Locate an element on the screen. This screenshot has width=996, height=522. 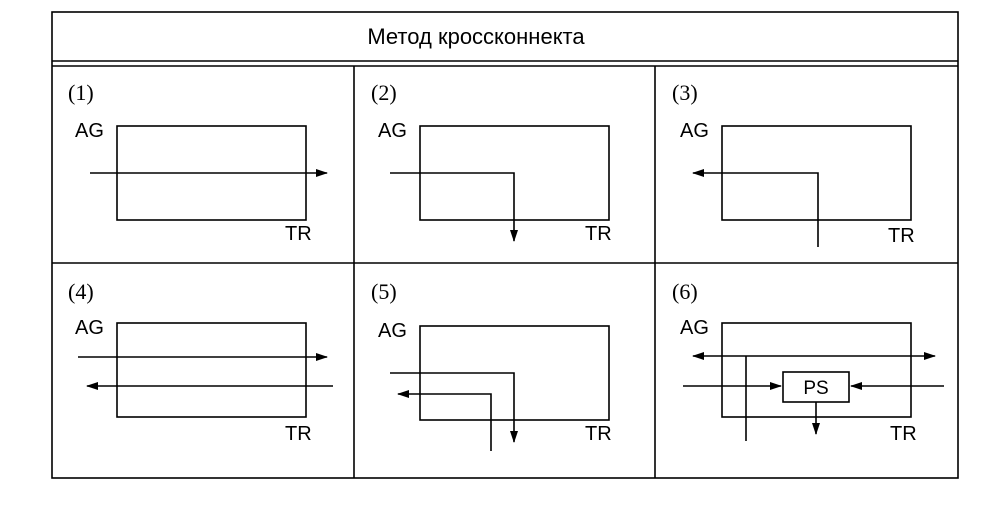
panel-2: (2) AG TR is located at coordinates (491, 162).